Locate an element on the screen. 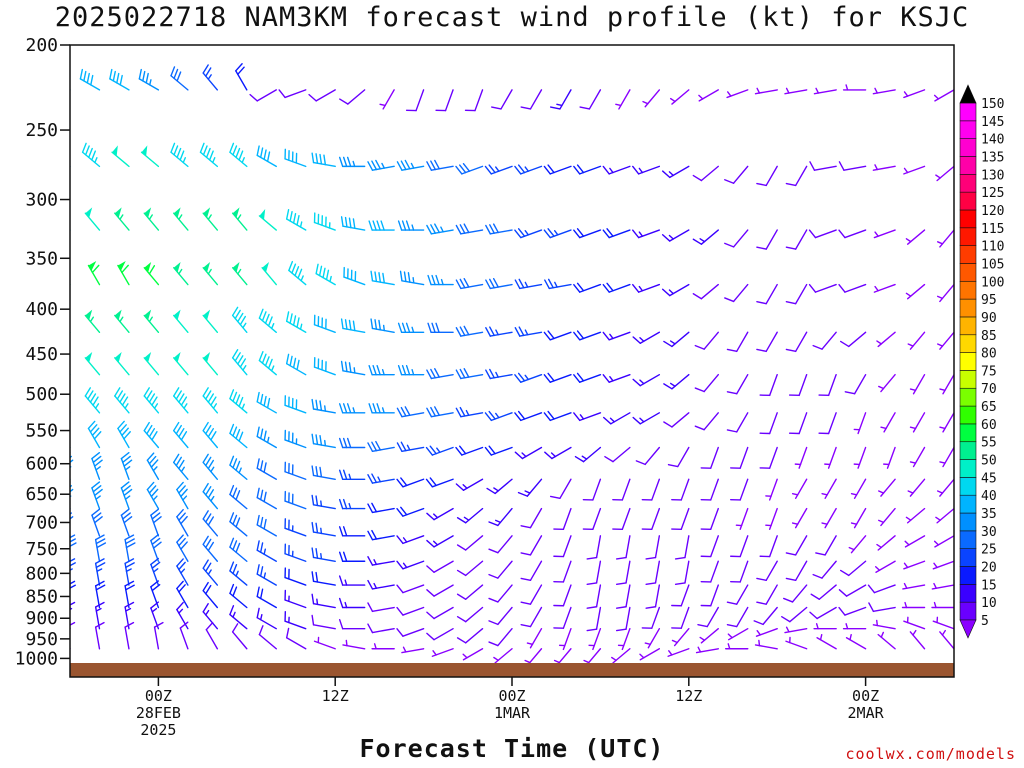  y-tick-label: 1000 is located at coordinates (36, 658).